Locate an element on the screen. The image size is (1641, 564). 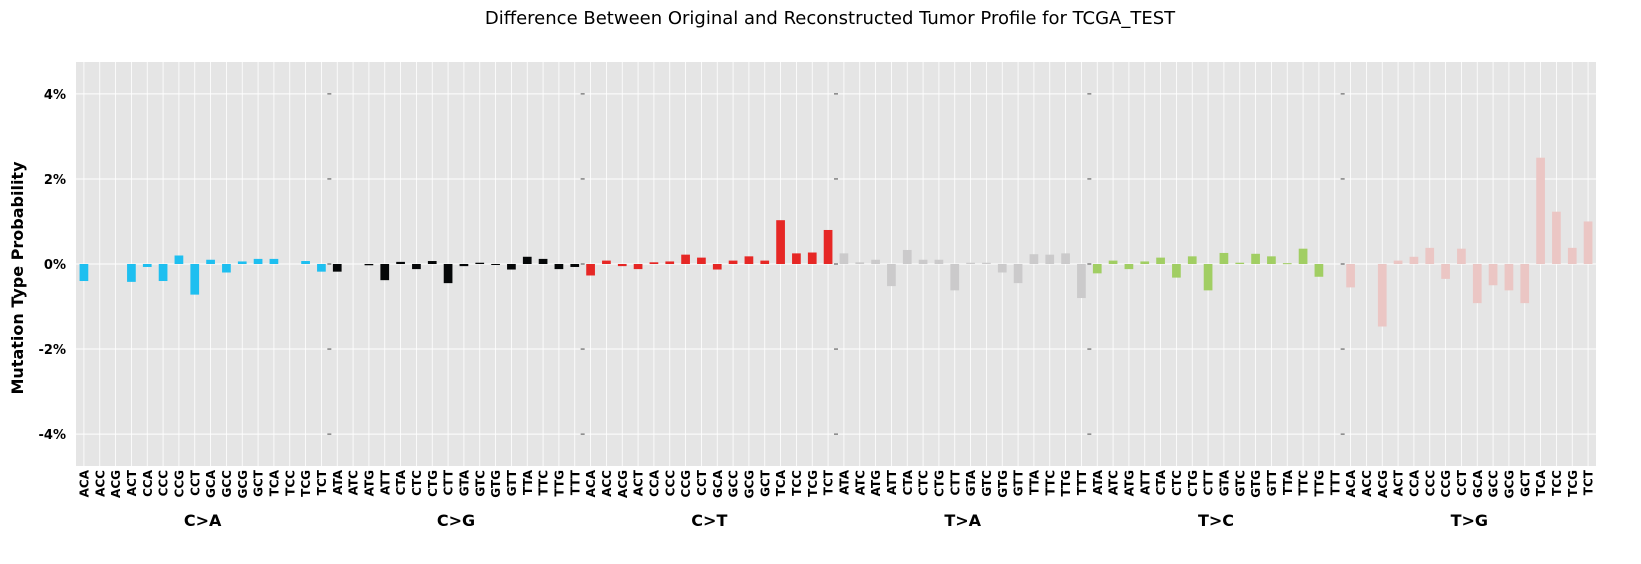
group-label: C>T is located at coordinates (709, 520).